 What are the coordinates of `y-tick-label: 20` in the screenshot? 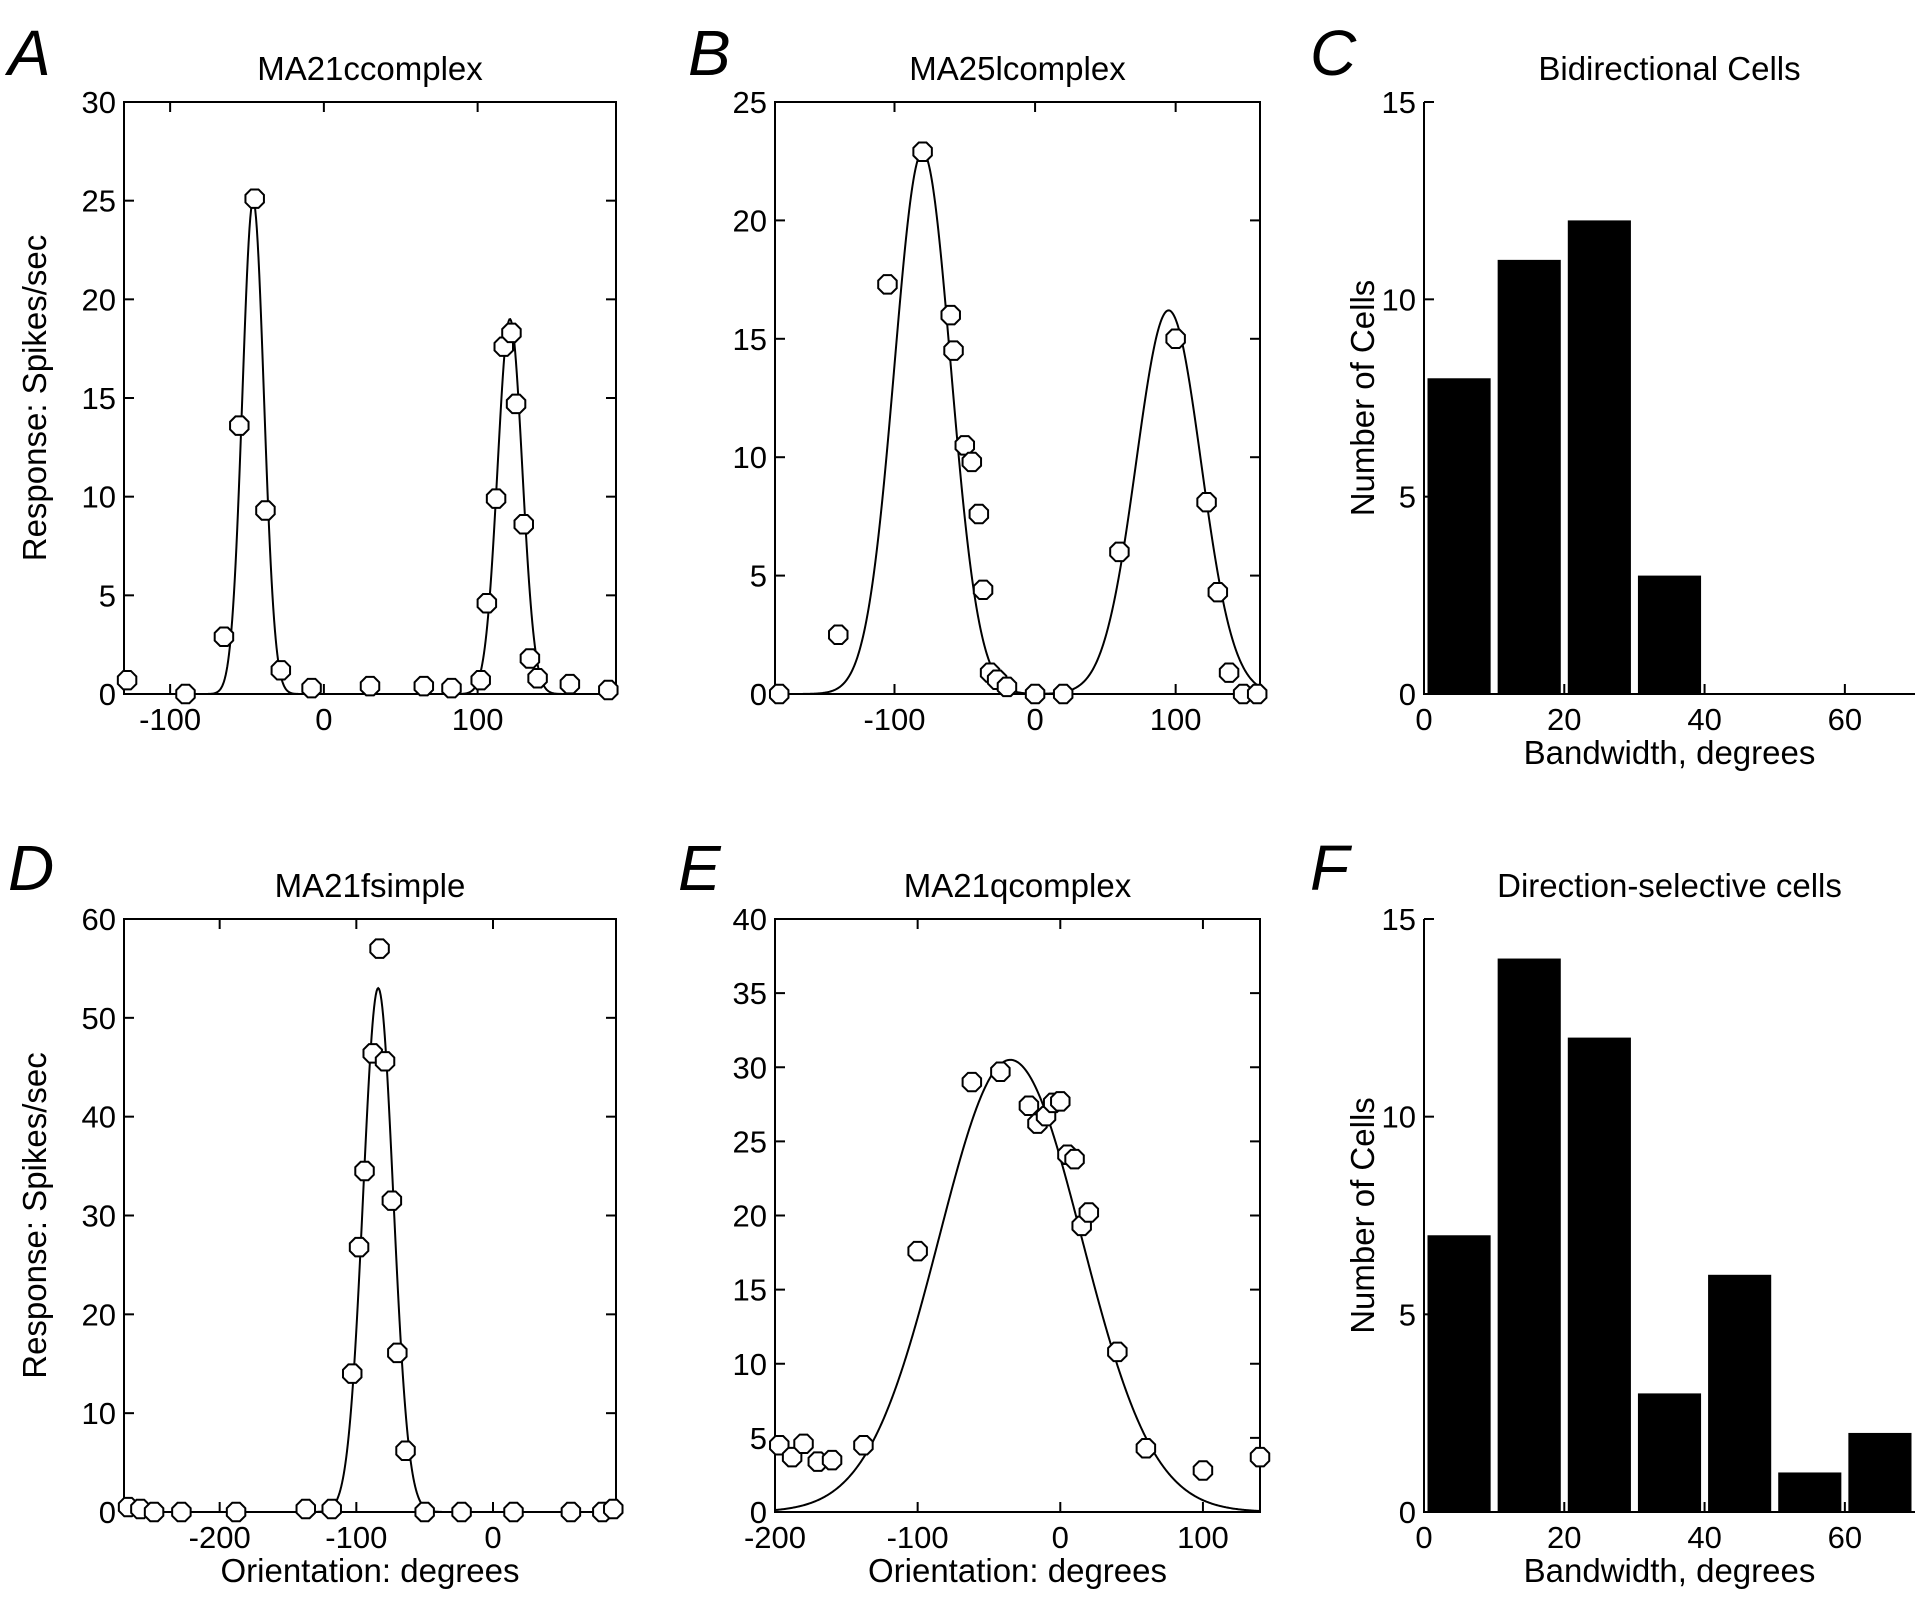 It's located at (99, 1314).